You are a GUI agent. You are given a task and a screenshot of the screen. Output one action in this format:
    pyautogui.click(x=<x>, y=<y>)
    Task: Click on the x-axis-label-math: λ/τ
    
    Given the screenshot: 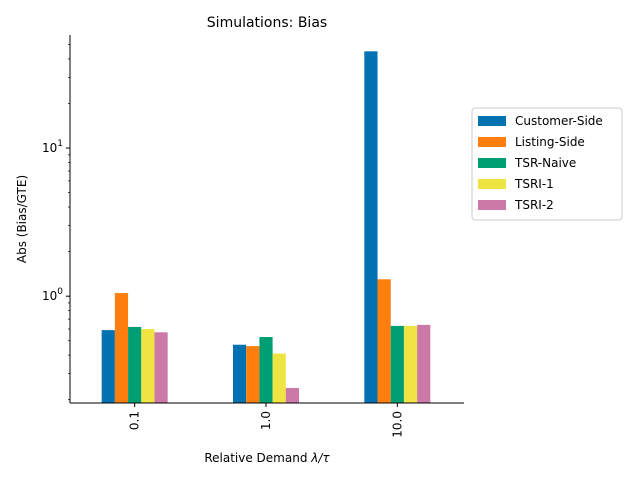 What is the action you would take?
    pyautogui.click(x=320, y=458)
    